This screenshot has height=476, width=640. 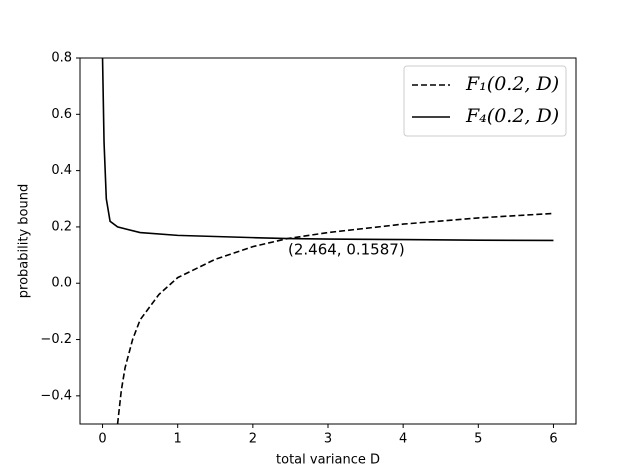 I want to click on x-tick-label: 5, so click(x=478, y=439).